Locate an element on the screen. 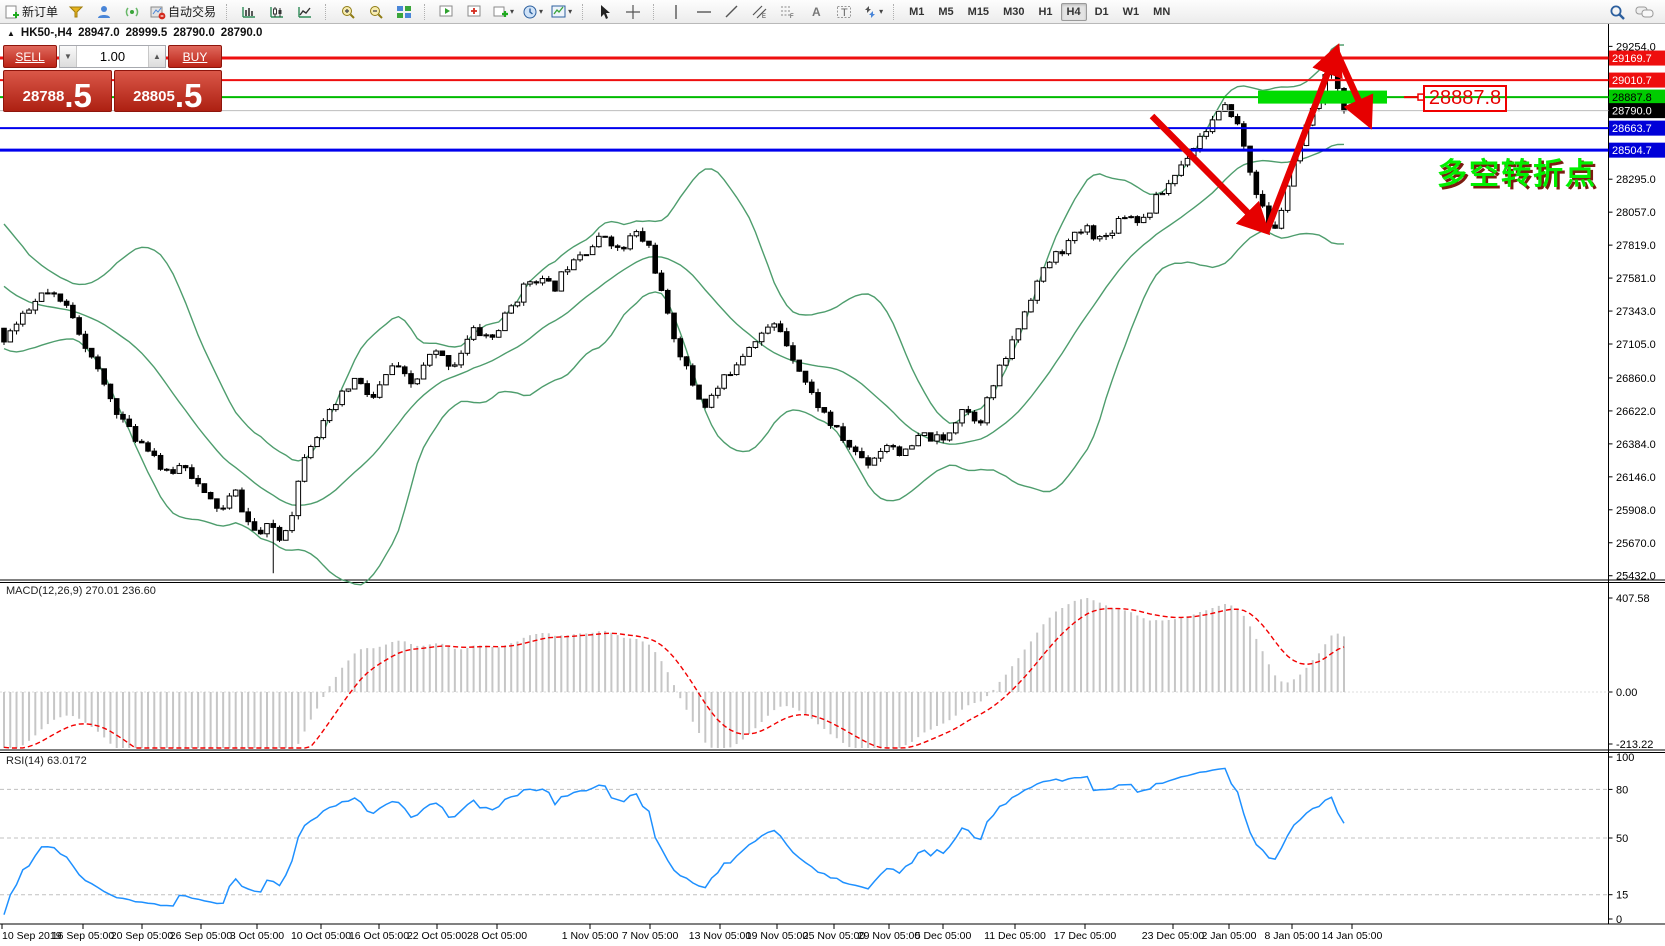  new-chart-icon is located at coordinates (474, 10).